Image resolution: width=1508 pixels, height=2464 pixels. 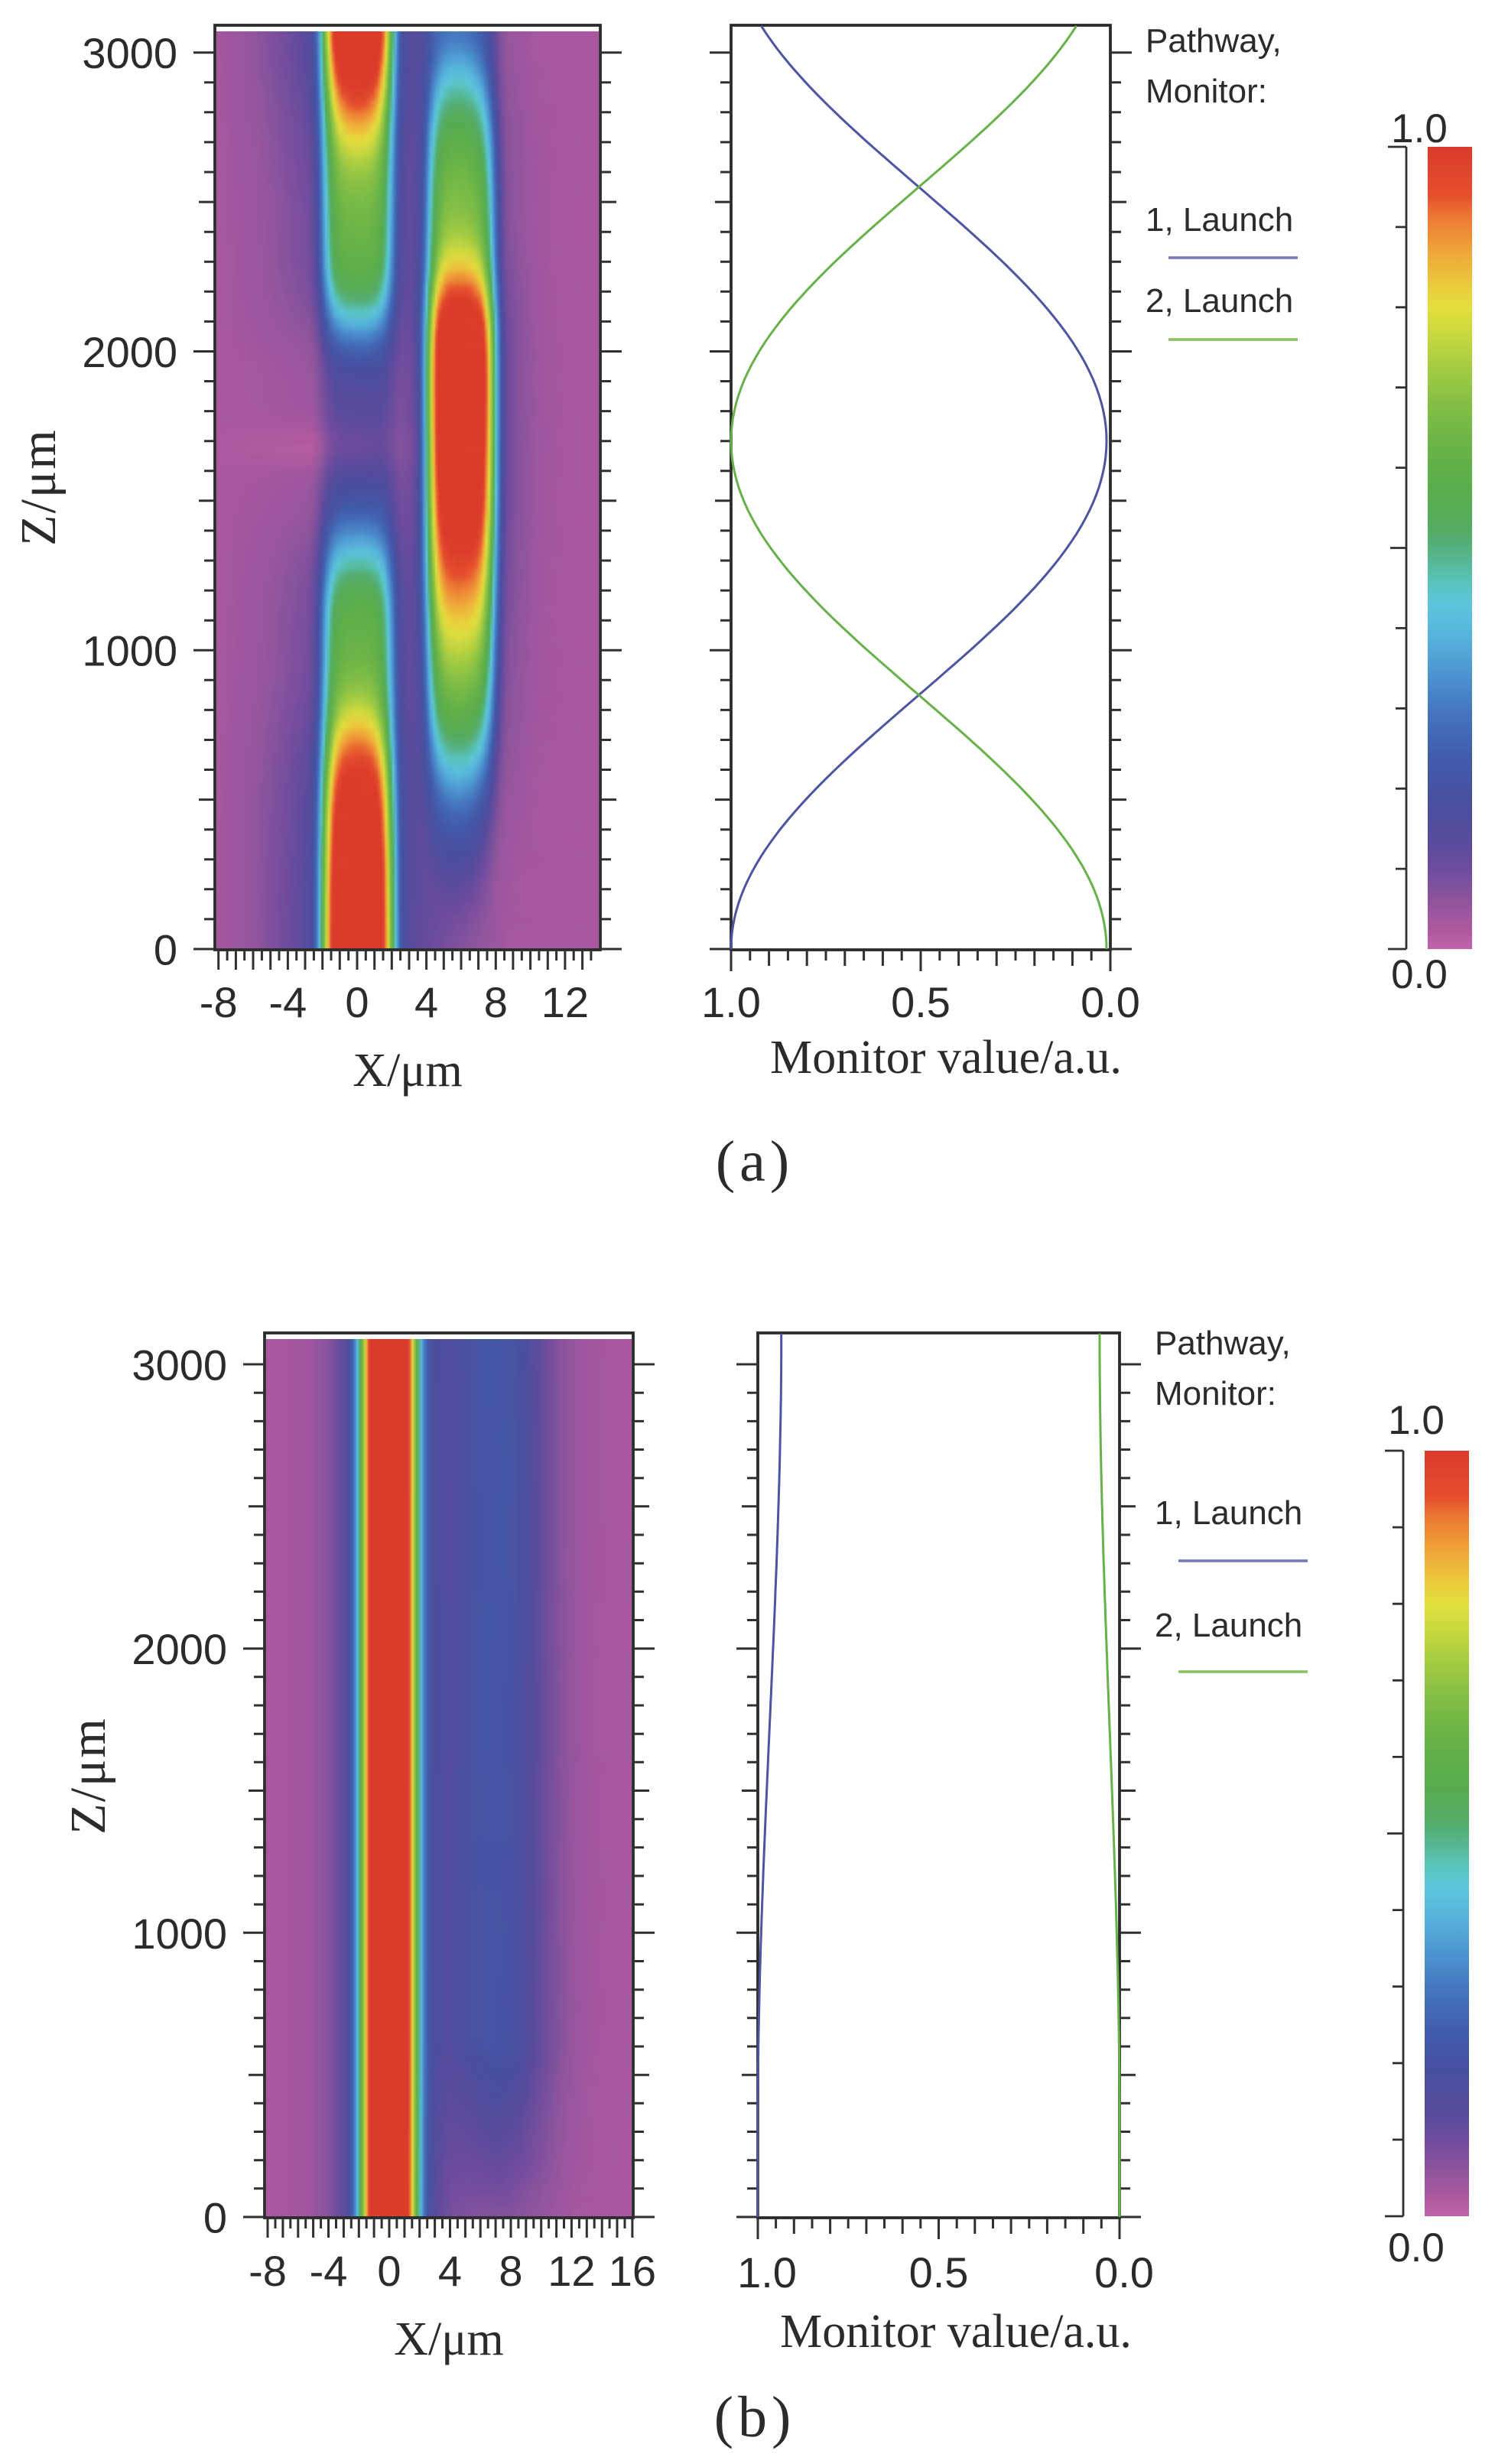 I want to click on svg-text: (a), so click(x=752, y=1162).